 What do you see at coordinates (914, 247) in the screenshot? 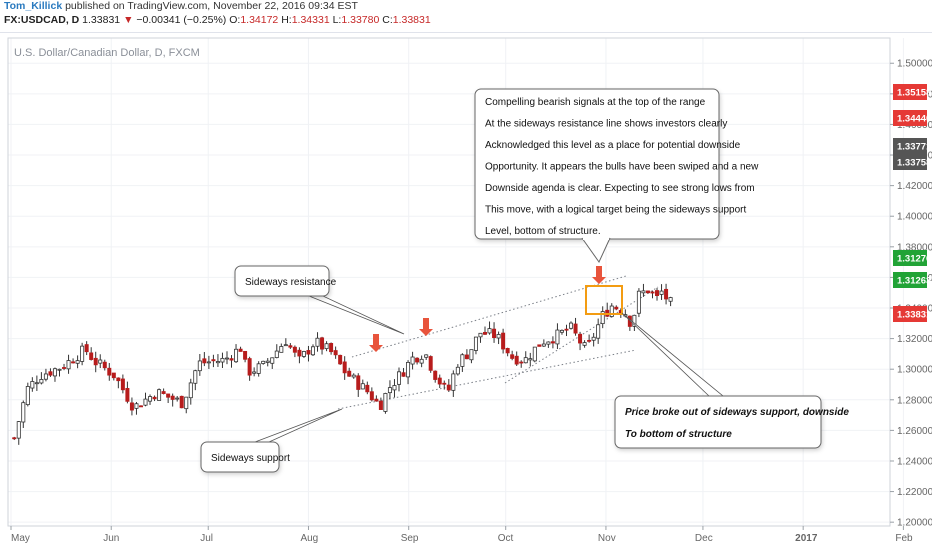
I see `y-tick-label: 1.38000` at bounding box center [914, 247].